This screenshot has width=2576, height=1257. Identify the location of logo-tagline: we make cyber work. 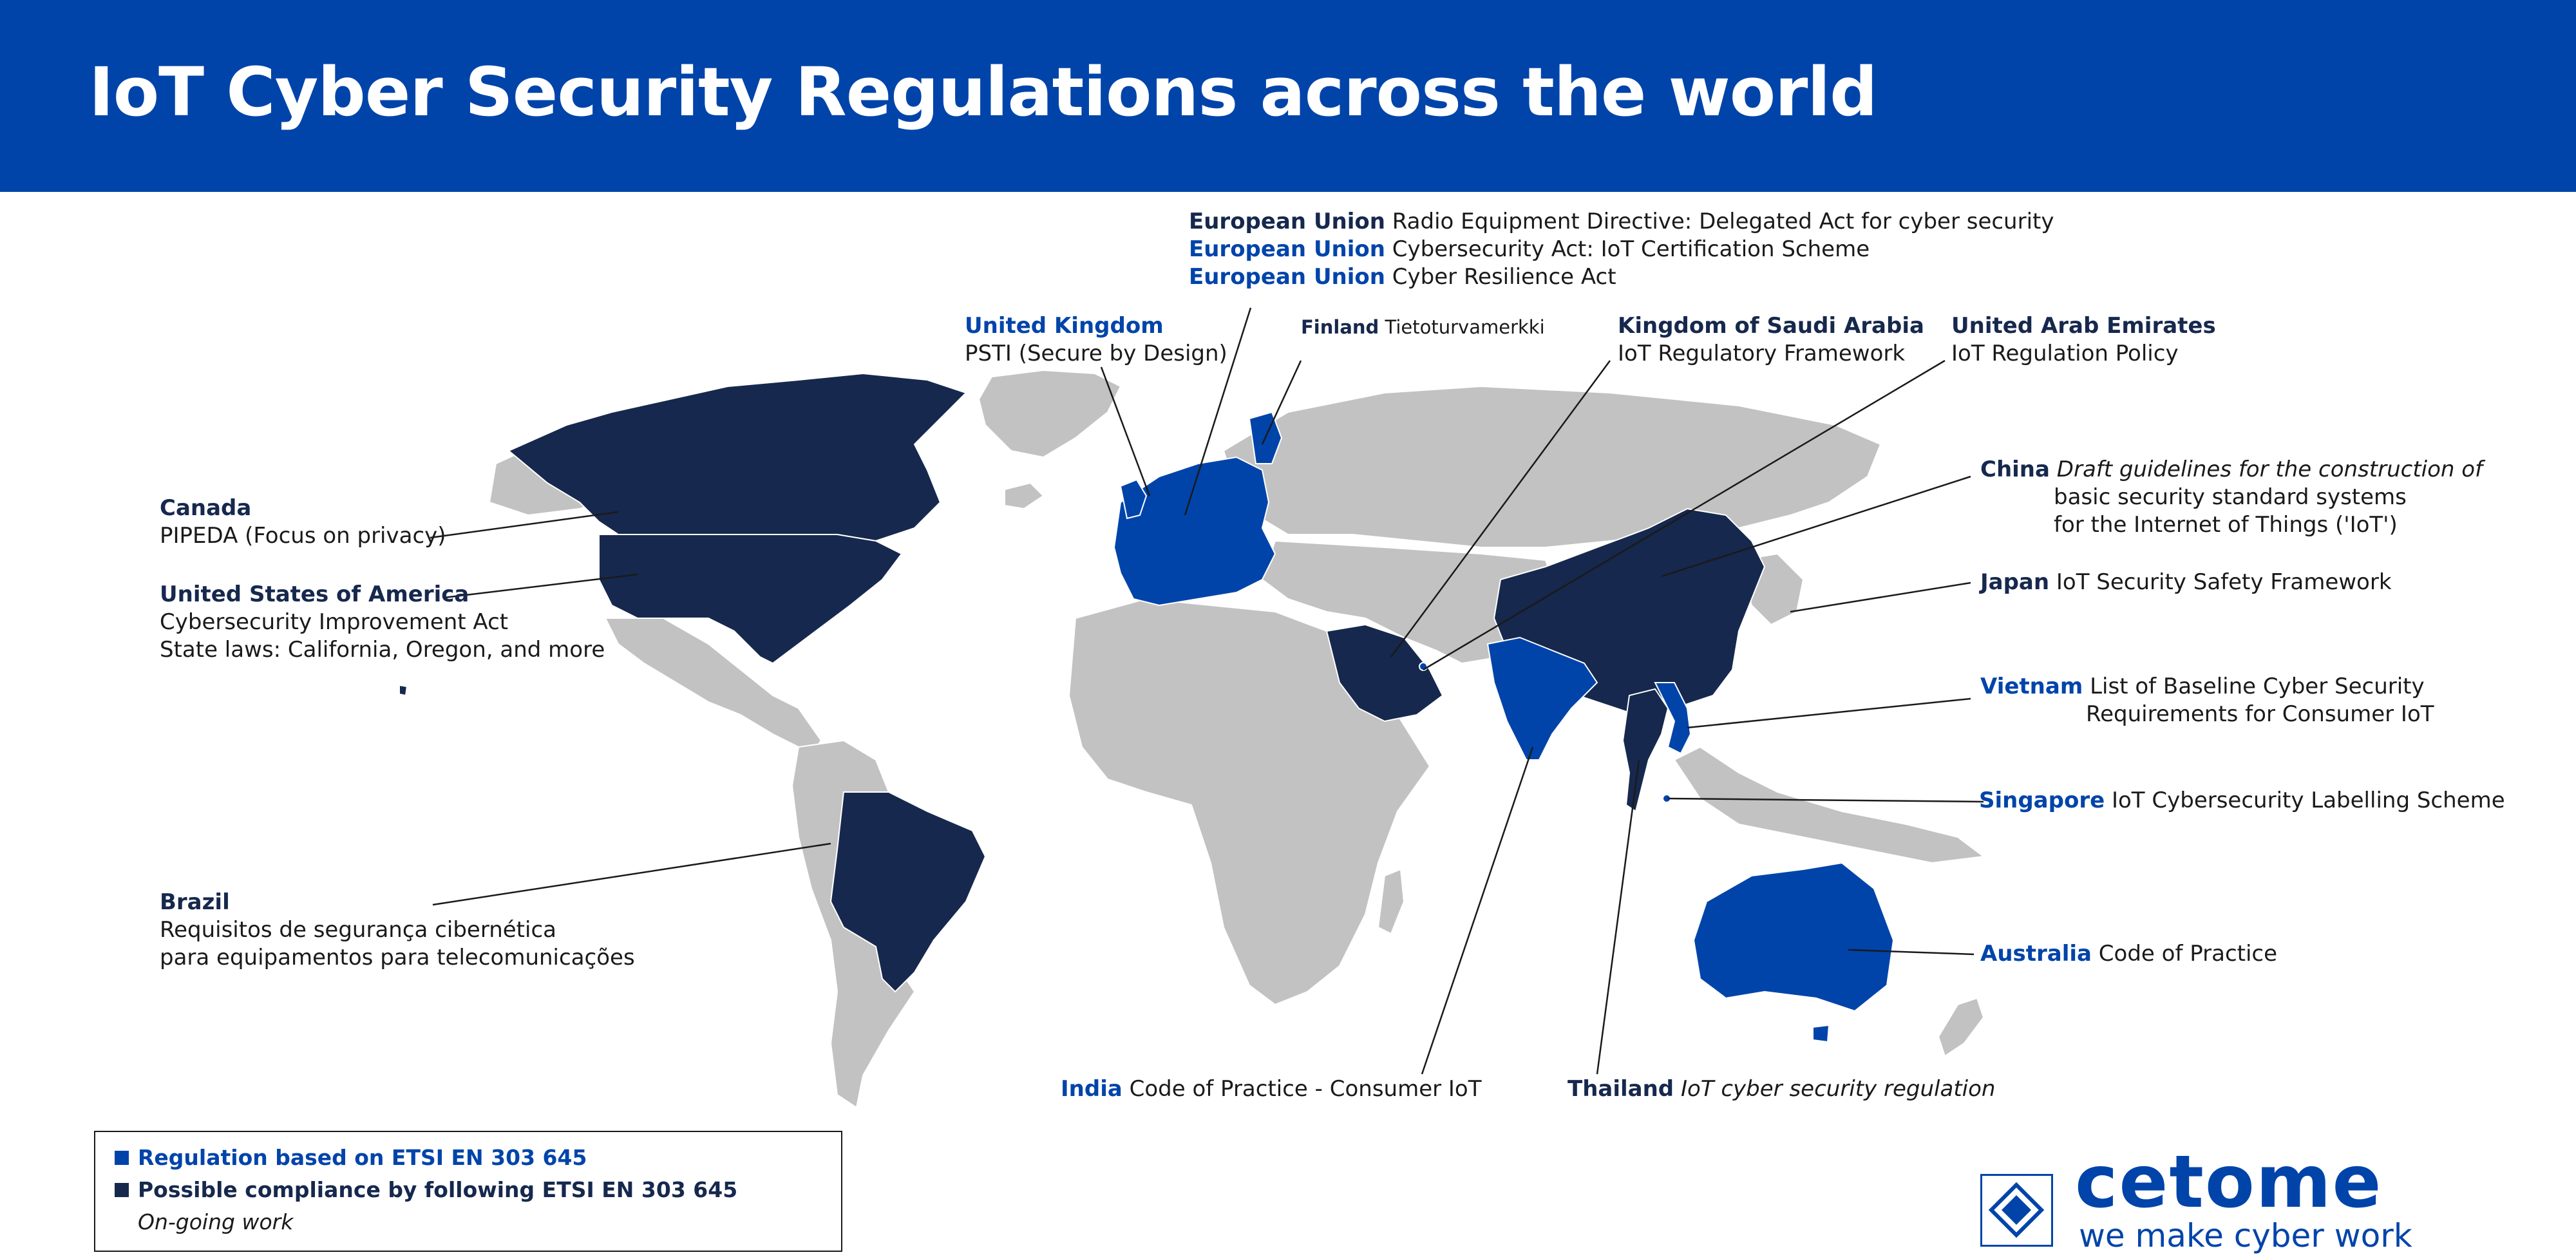
(2245, 1236).